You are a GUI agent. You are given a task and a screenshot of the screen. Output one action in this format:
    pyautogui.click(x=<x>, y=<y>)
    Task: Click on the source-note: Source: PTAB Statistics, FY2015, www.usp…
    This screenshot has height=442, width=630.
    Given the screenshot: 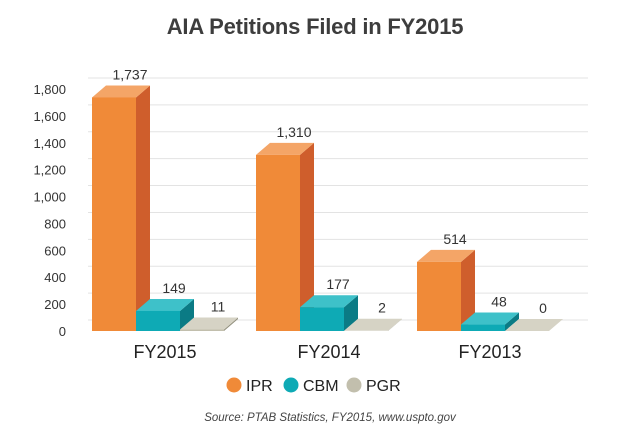 What is the action you would take?
    pyautogui.click(x=330, y=418)
    